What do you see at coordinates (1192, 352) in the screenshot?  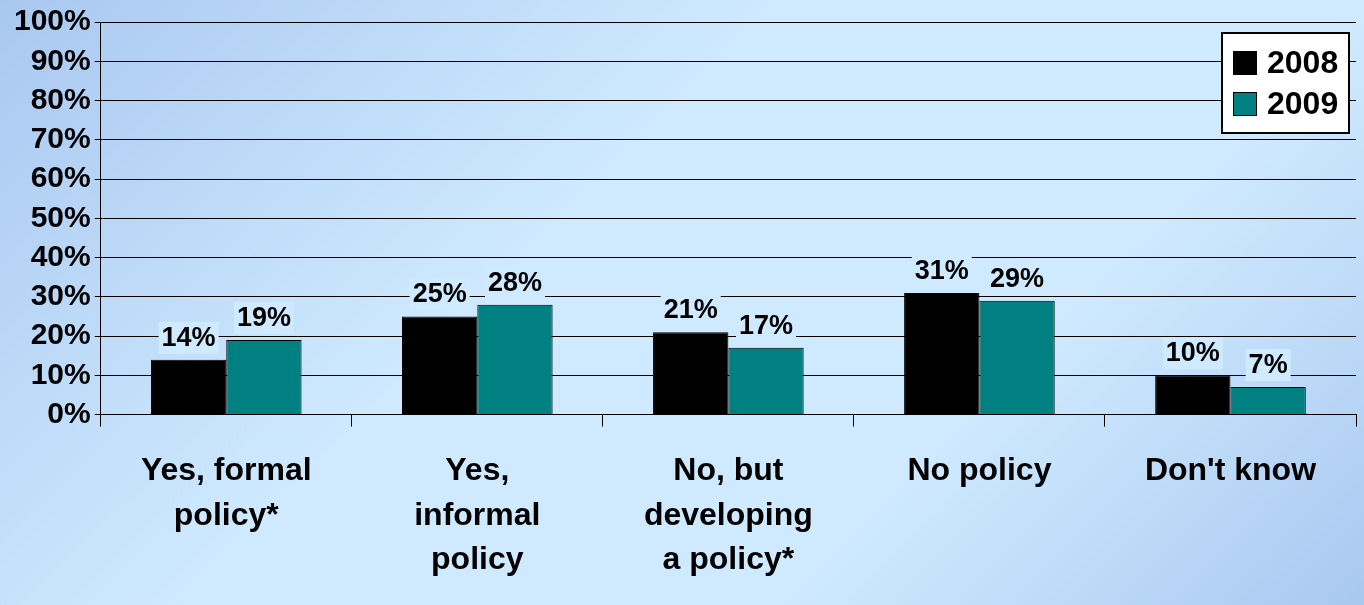 I see `text: 10%` at bounding box center [1192, 352].